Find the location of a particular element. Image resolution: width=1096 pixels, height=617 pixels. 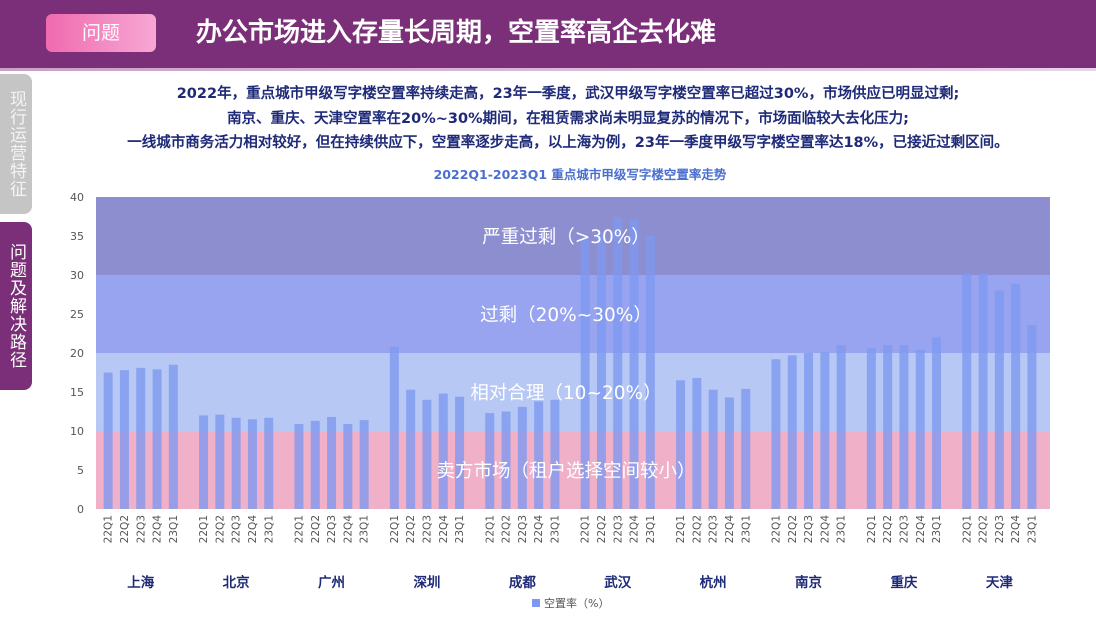

band-label: 卖方市场（租户选择空间较小） is located at coordinates (565, 471).